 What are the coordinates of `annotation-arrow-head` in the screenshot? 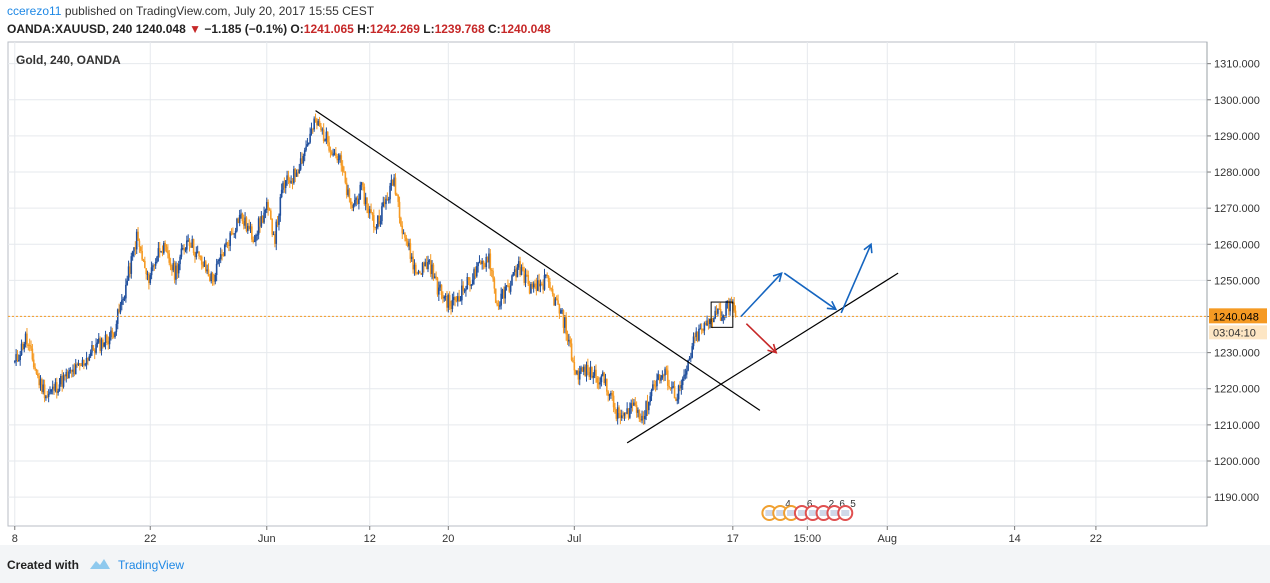 It's located at (777, 277).